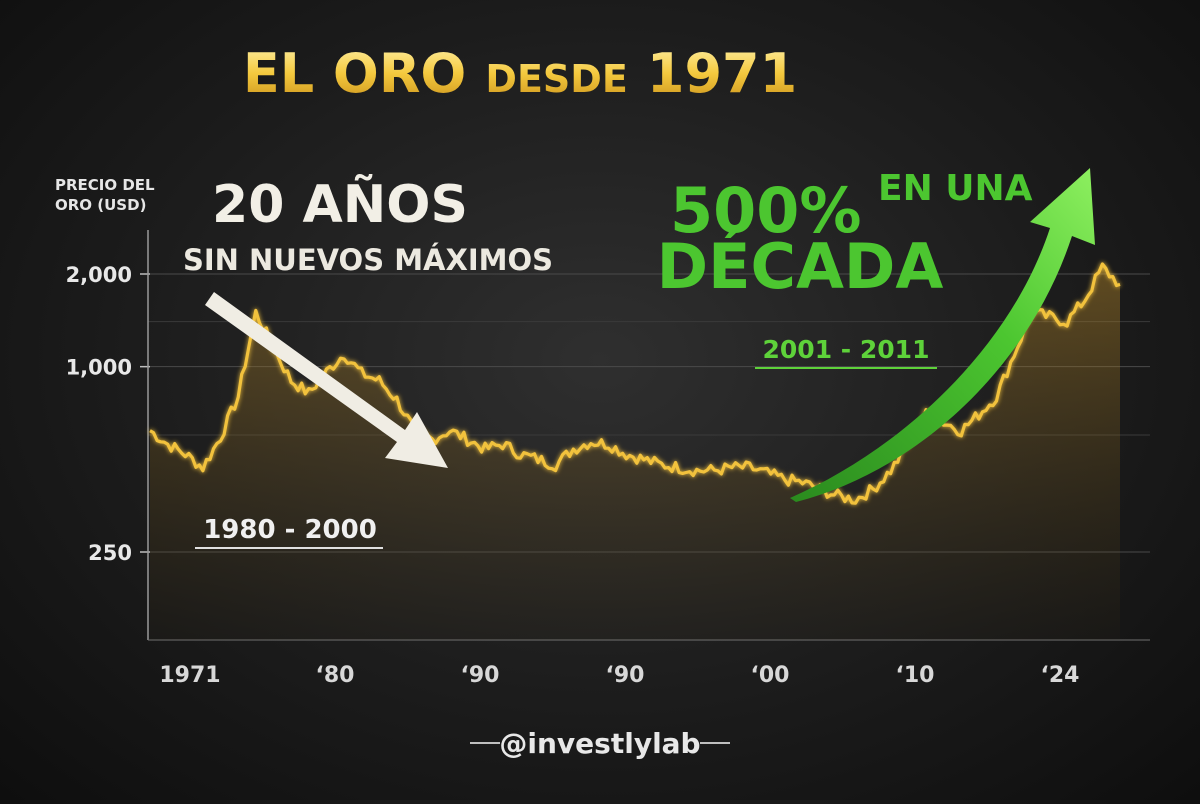  Describe the element at coordinates (105, 185) in the screenshot. I see `y-axis-title-line-1: PRECIO DEL` at that location.